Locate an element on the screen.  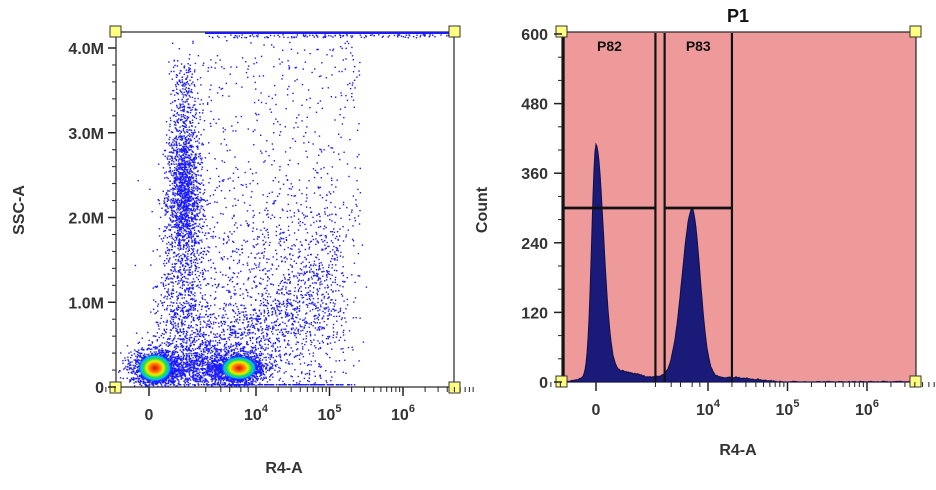
y-tick-label: 1.0M is located at coordinates (86, 303).